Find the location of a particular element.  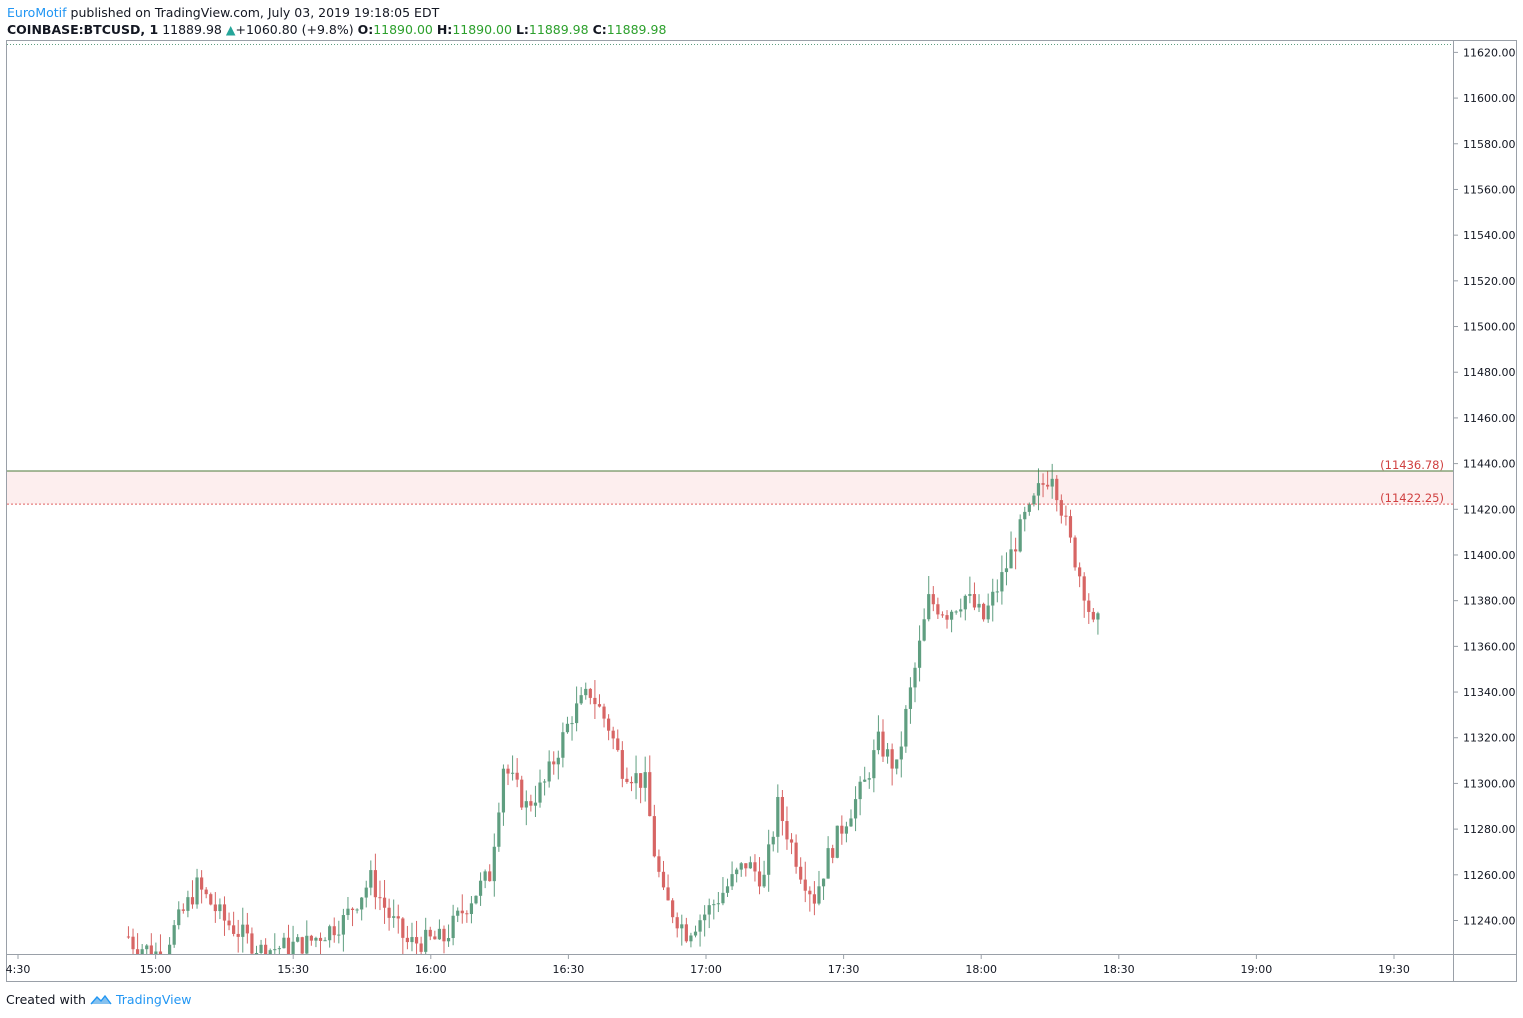

last-price: 11889.98 is located at coordinates (192, 29).